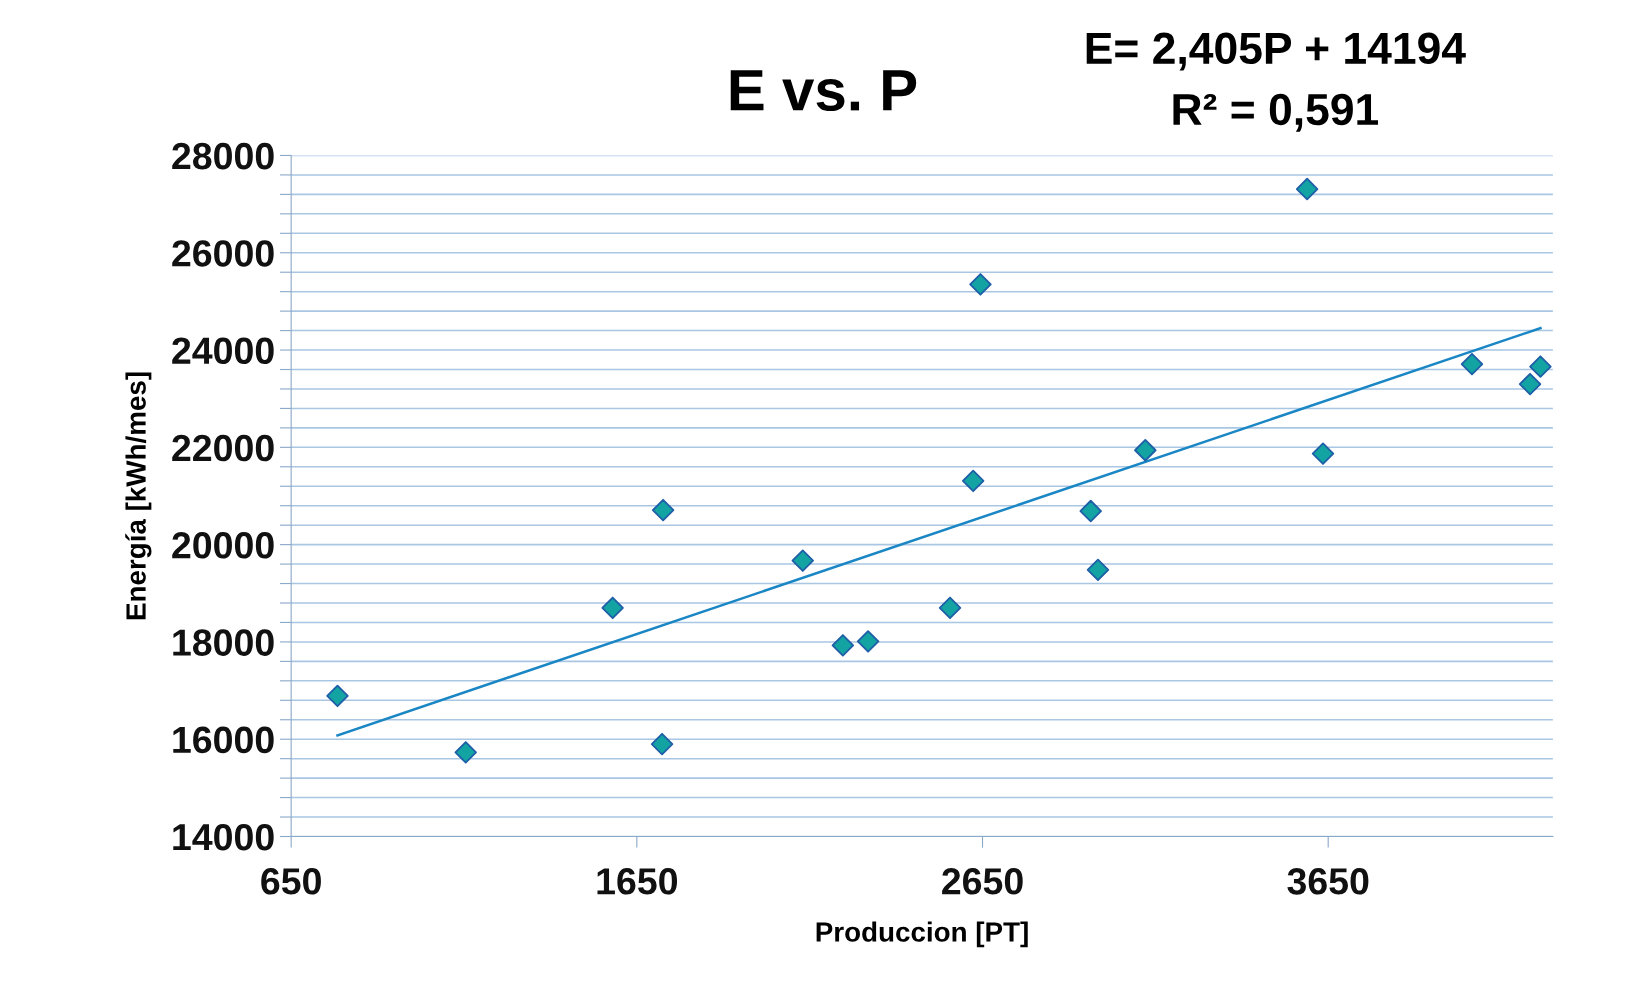 This screenshot has width=1645, height=1003. What do you see at coordinates (223, 253) in the screenshot?
I see `y-tick-label: 26000` at bounding box center [223, 253].